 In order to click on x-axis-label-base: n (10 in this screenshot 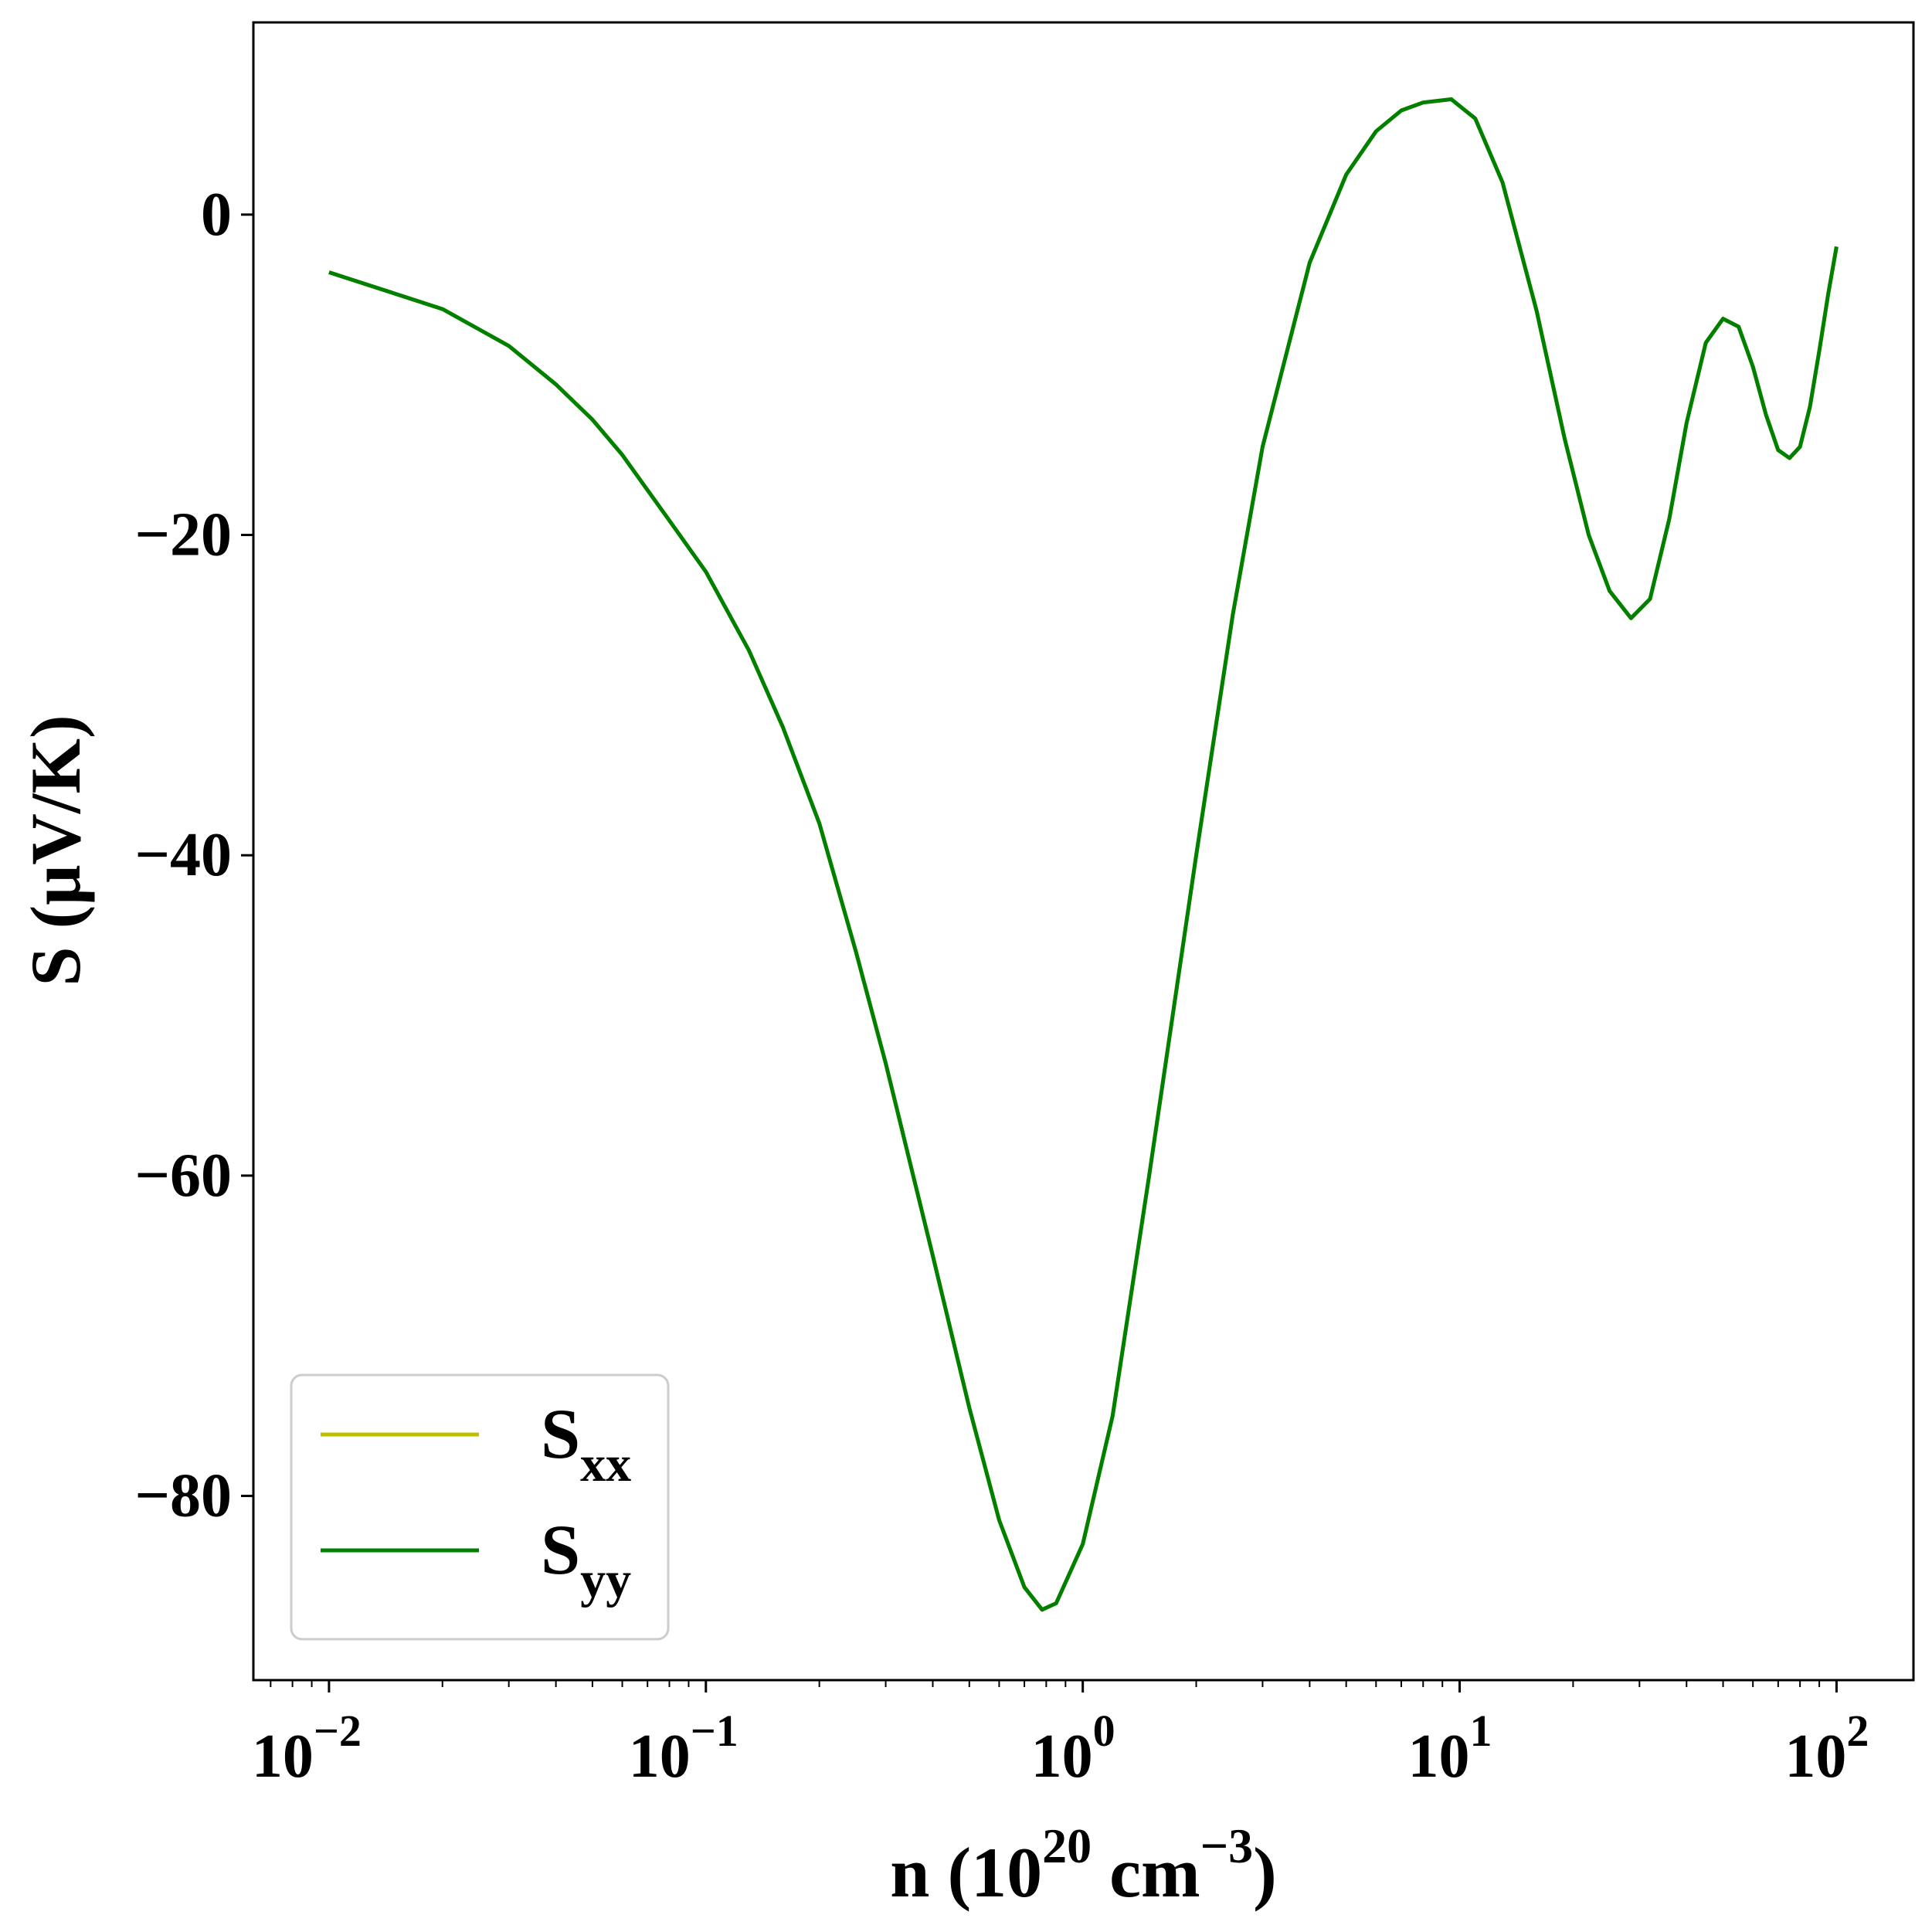, I will do `click(966, 1872)`.